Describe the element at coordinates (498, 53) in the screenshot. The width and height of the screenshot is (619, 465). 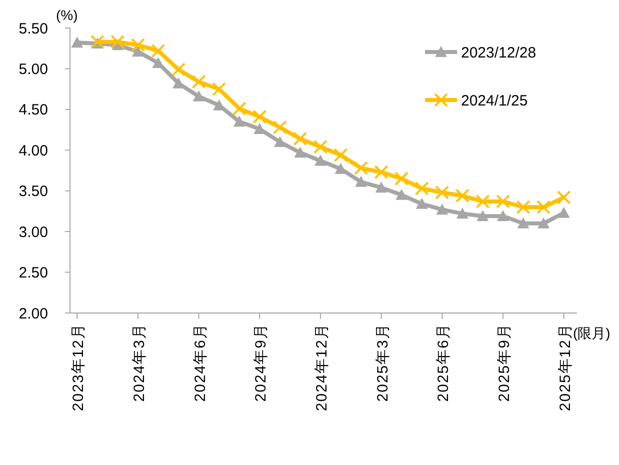
I see `legend-label: 2023/12/28` at that location.